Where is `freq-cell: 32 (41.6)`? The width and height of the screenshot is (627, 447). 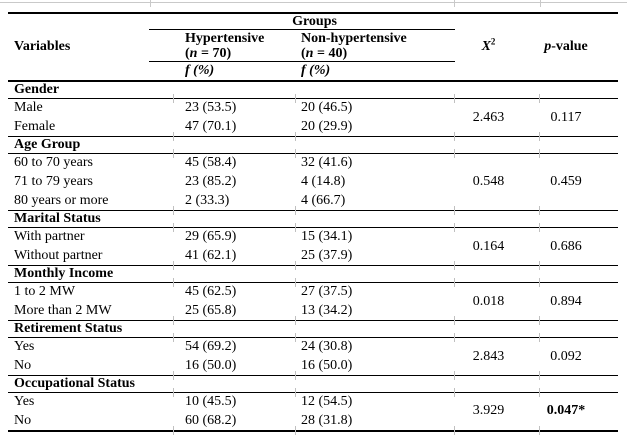 freq-cell: 32 (41.6) is located at coordinates (375, 160).